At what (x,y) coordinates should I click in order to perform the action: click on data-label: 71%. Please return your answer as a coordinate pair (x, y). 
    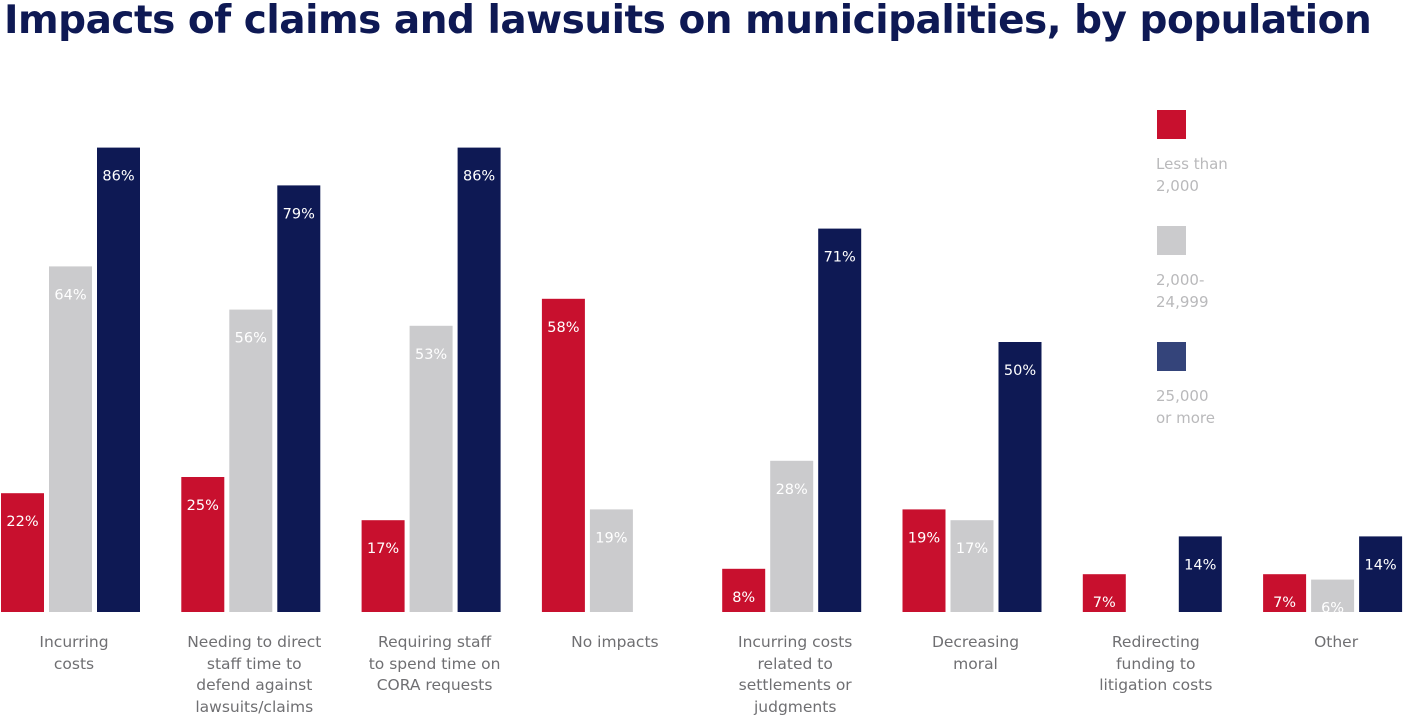
    Looking at the image, I should click on (840, 258).